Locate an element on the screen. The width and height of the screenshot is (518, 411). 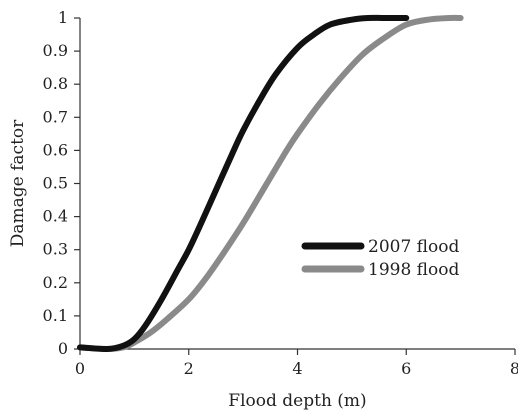
legend-label: 1998 flood is located at coordinates (413, 270).